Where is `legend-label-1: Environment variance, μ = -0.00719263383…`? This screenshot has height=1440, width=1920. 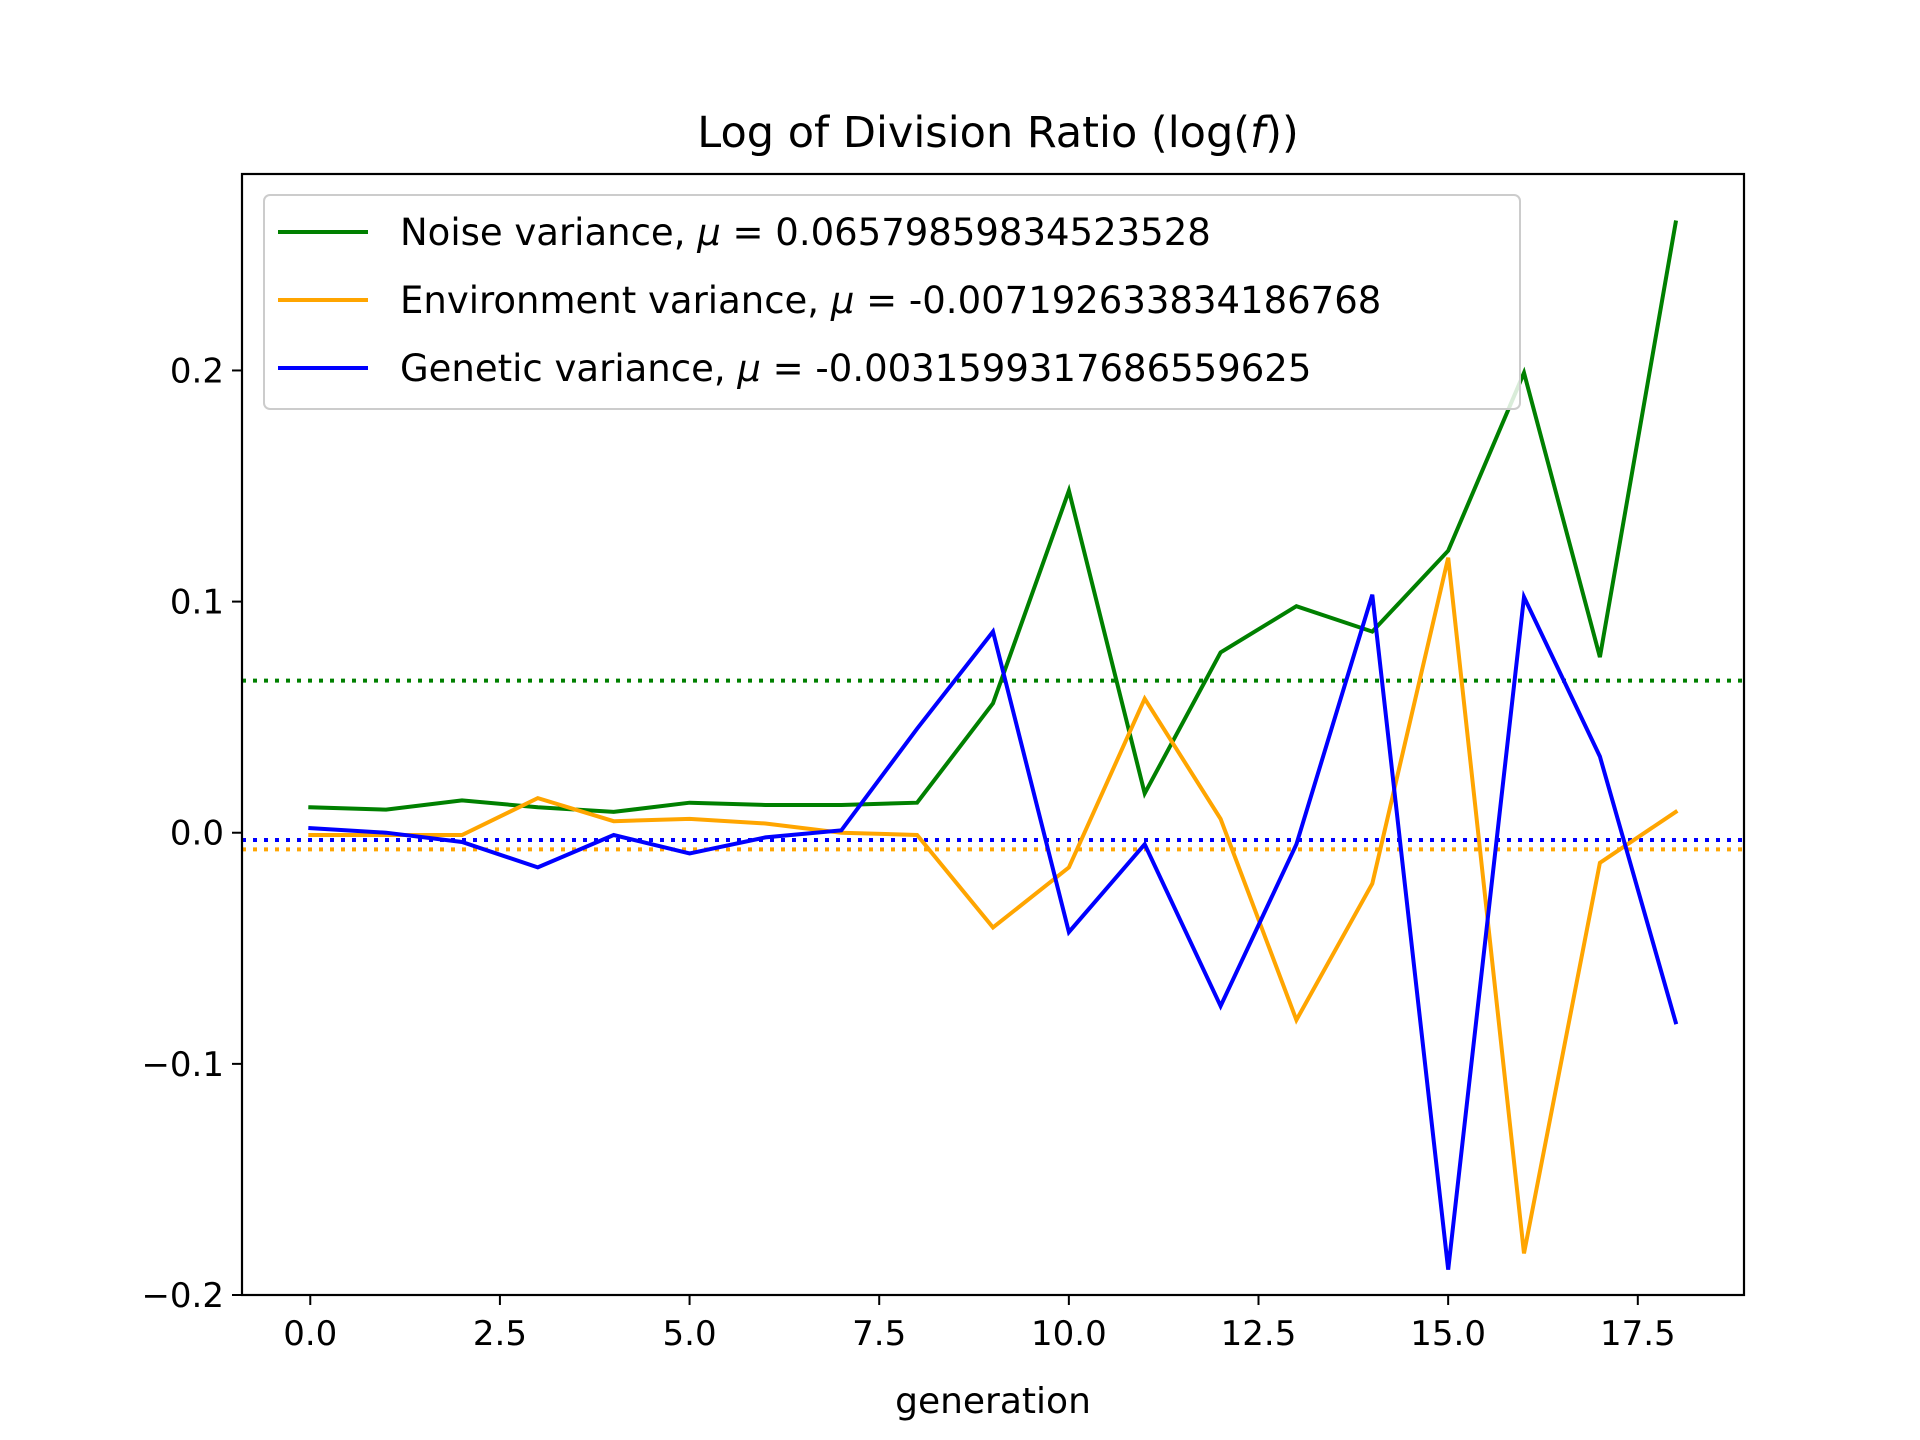 legend-label-1: Environment variance, μ = -0.00719263383… is located at coordinates (890, 300).